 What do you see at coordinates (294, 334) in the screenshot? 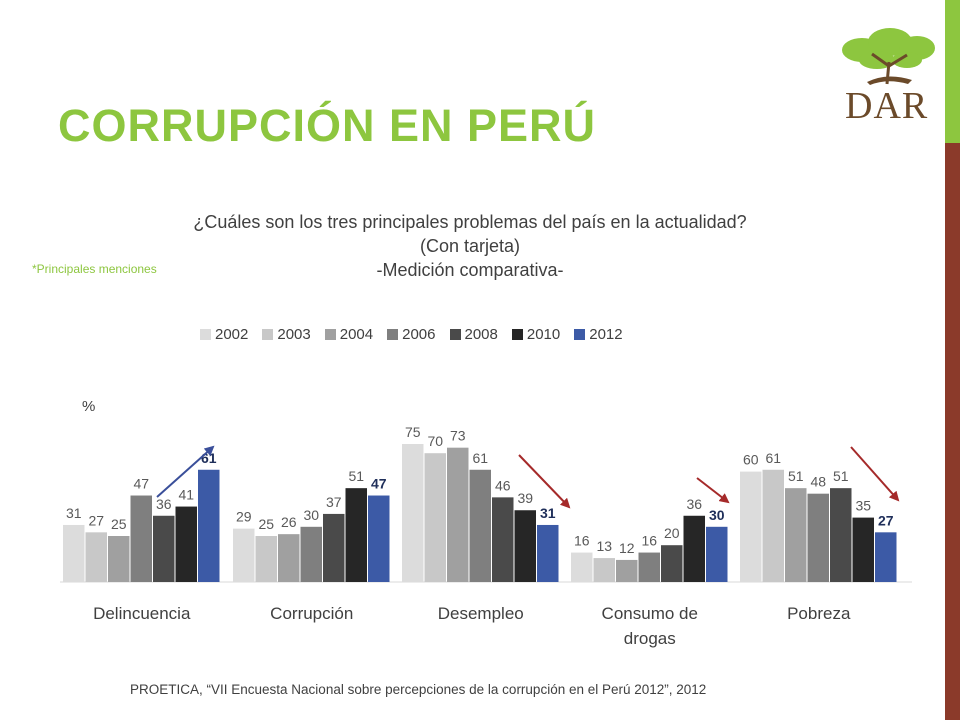
I see `legend-label: 2003` at bounding box center [294, 334].